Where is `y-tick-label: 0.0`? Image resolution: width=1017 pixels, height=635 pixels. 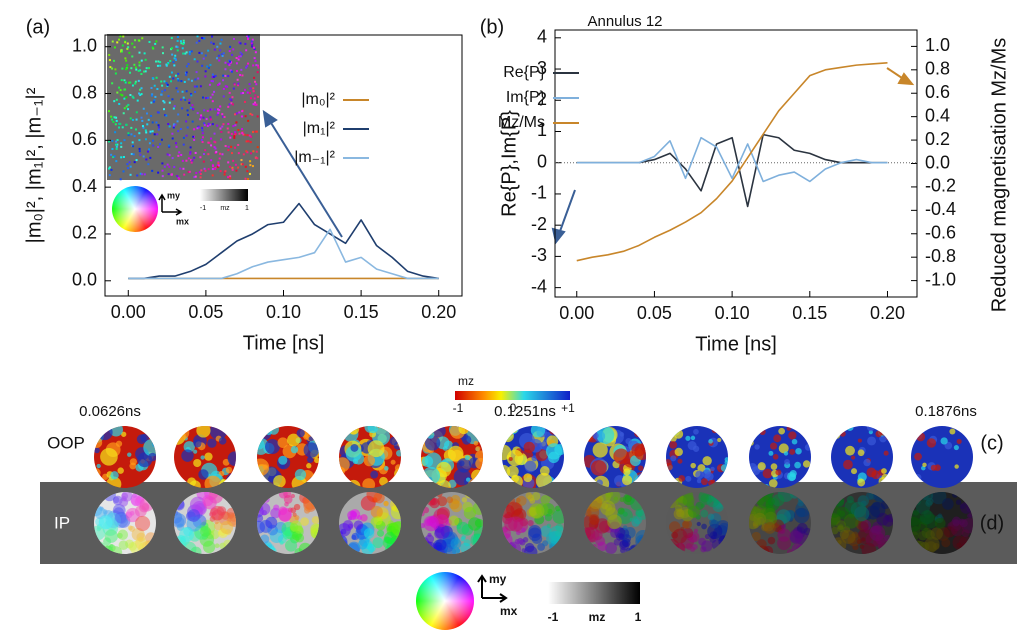
y-tick-label: 0.0 is located at coordinates (84, 280).